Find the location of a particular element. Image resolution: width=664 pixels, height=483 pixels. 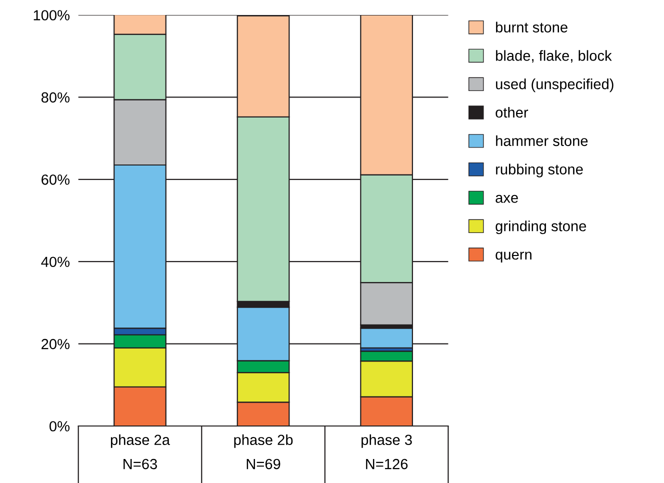

x-tick-label: phase 2b N=69 is located at coordinates (263, 452).